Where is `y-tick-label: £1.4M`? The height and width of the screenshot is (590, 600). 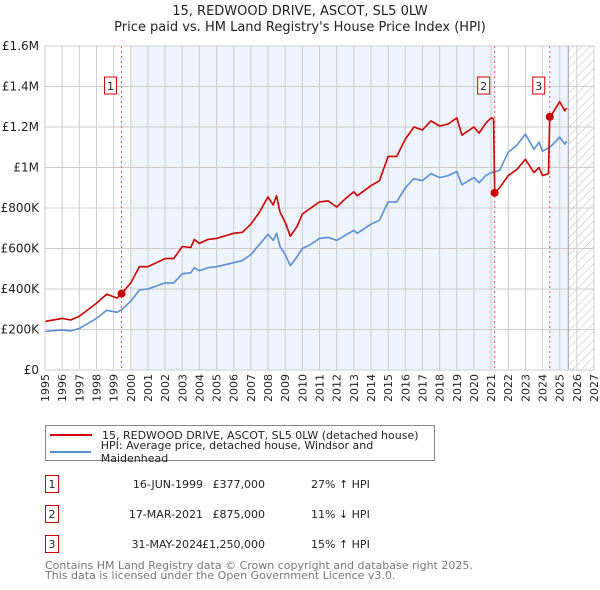
y-tick-label: £1.4M is located at coordinates (20, 87).